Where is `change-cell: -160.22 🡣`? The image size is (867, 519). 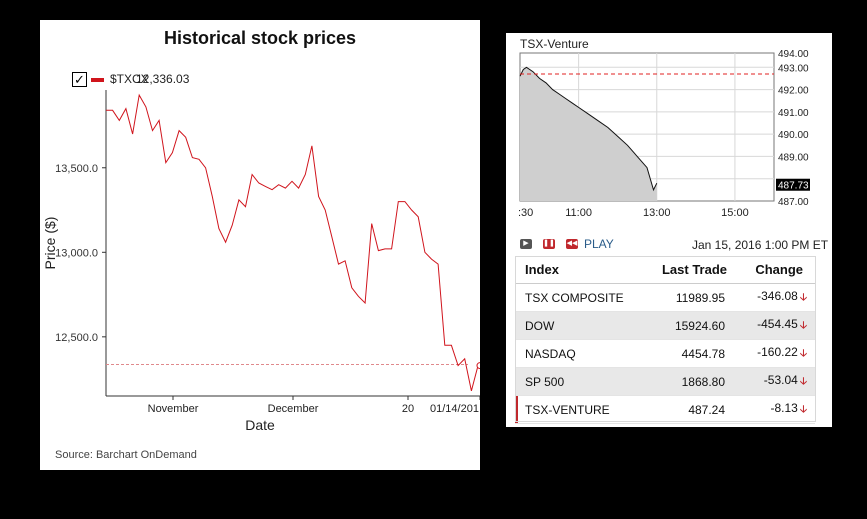 change-cell: -160.22 🡣 is located at coordinates (775, 353).